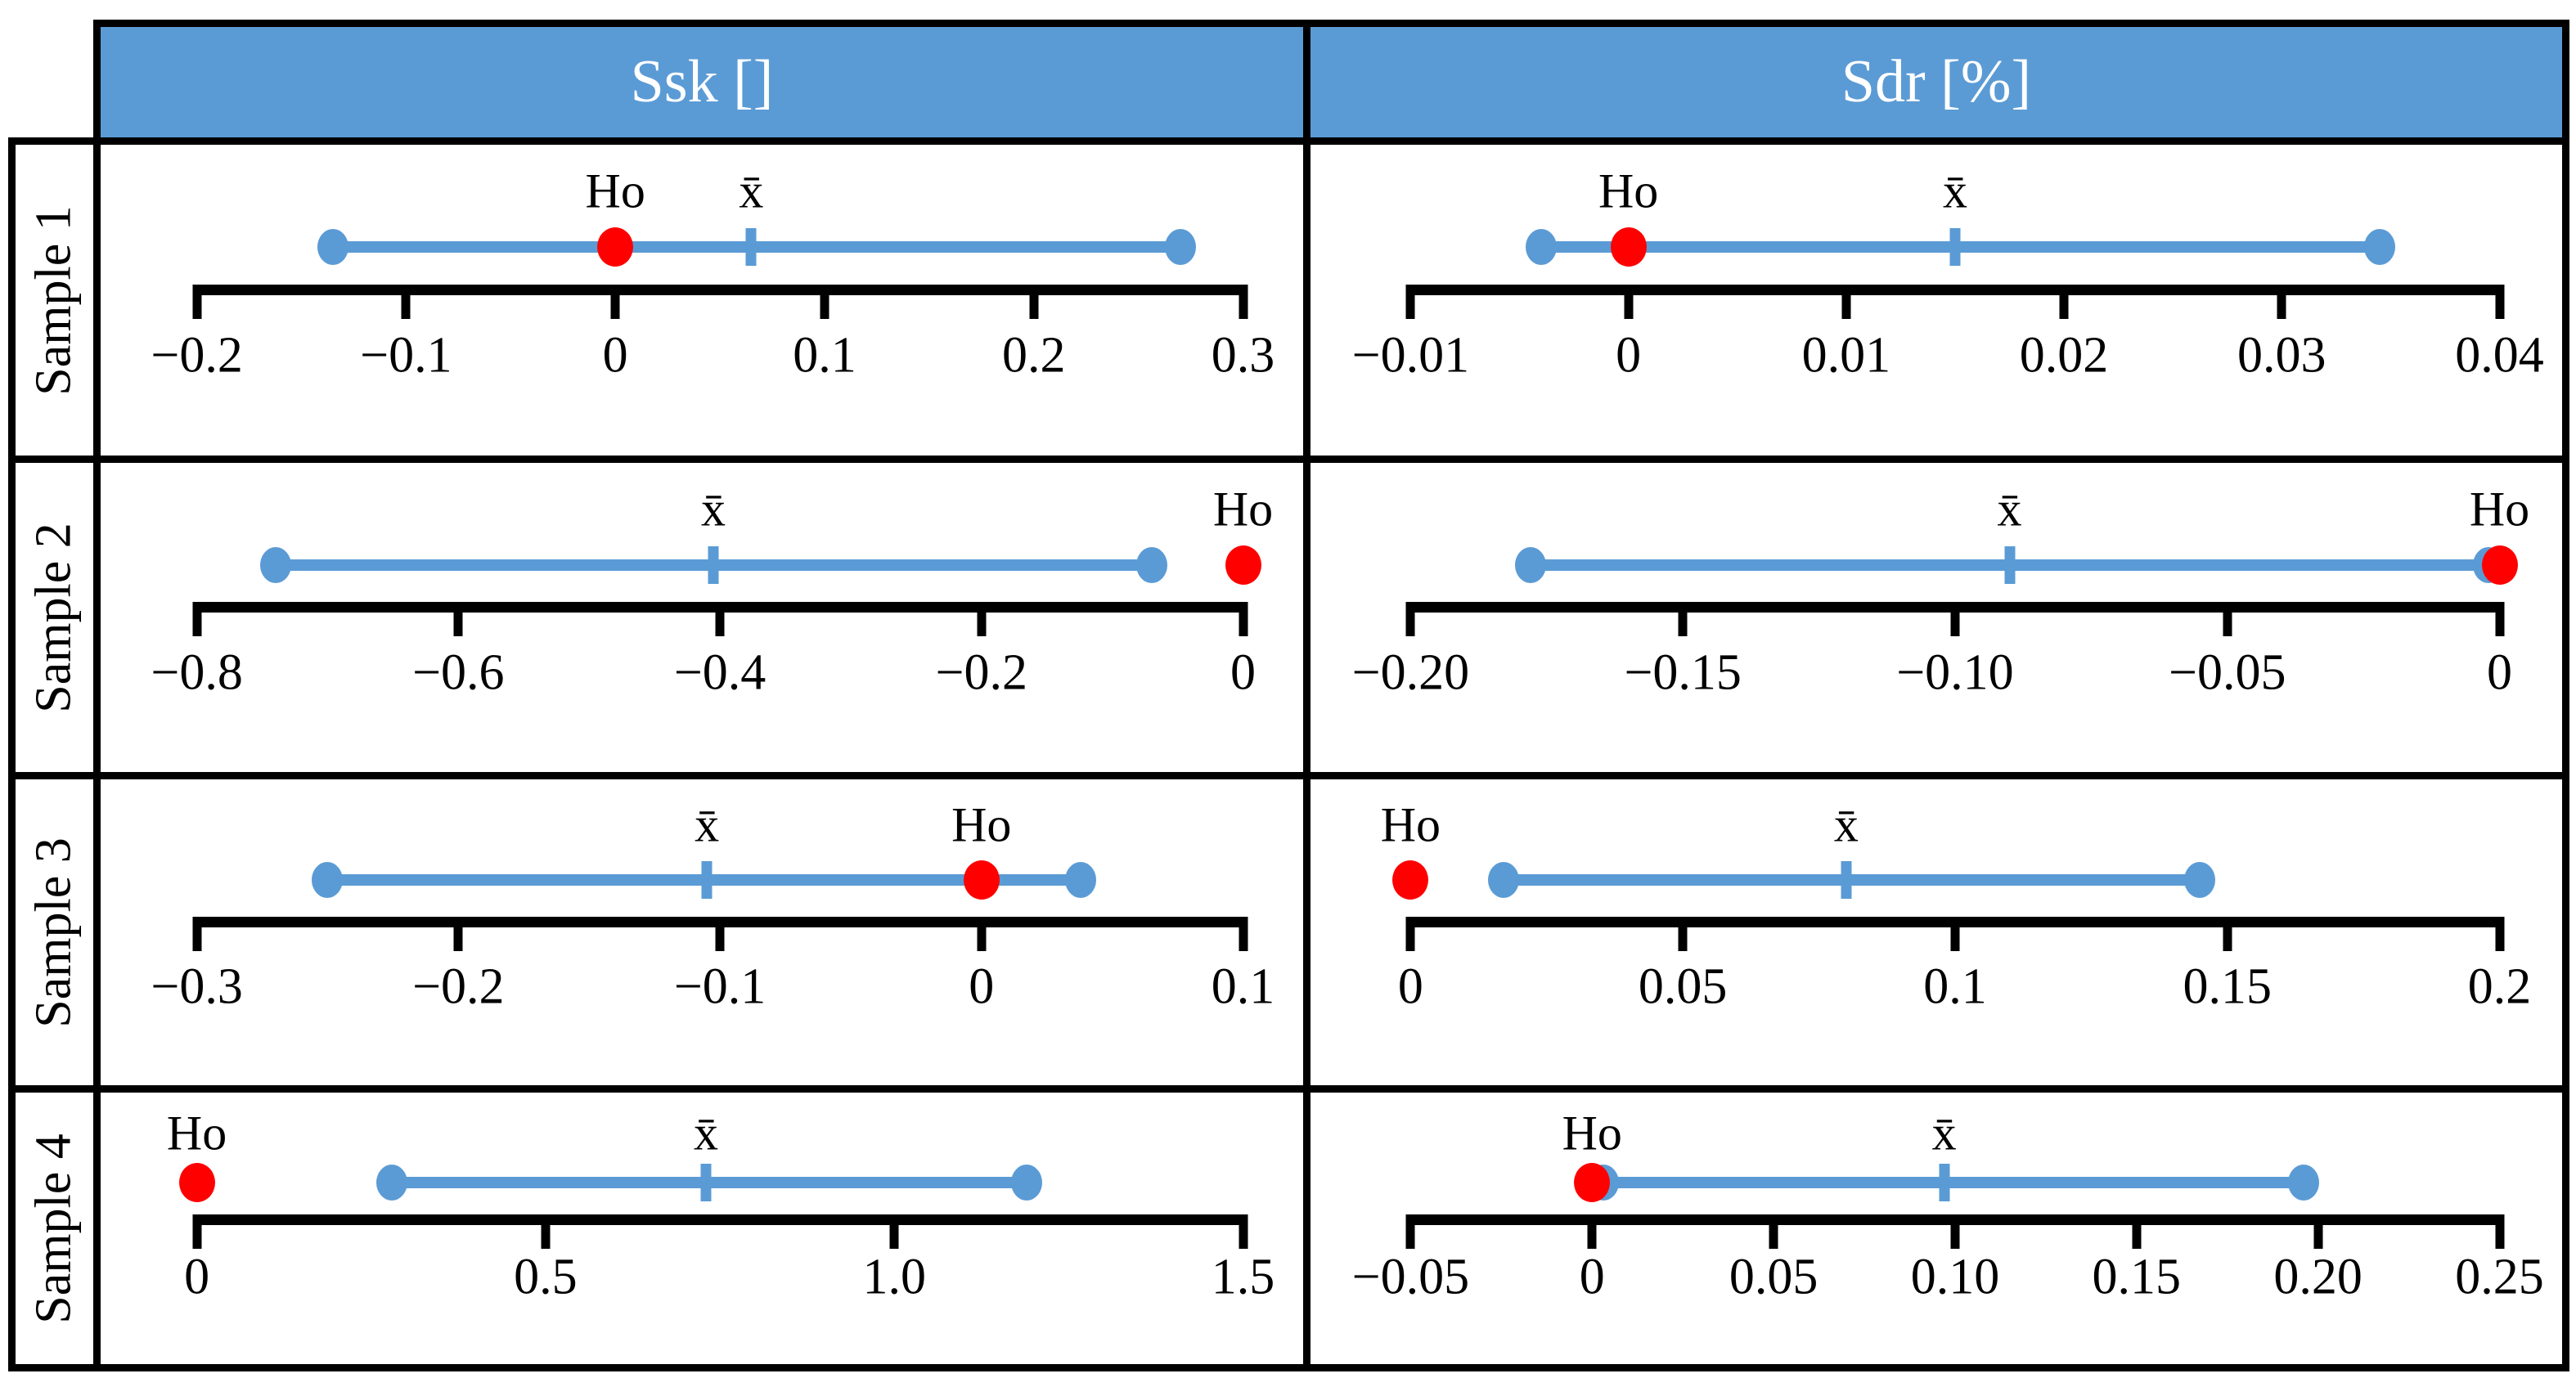 This screenshot has height=1378, width=2576. Describe the element at coordinates (1937, 81) in the screenshot. I see `column-header-sdr-label: Sdr [%]` at that location.